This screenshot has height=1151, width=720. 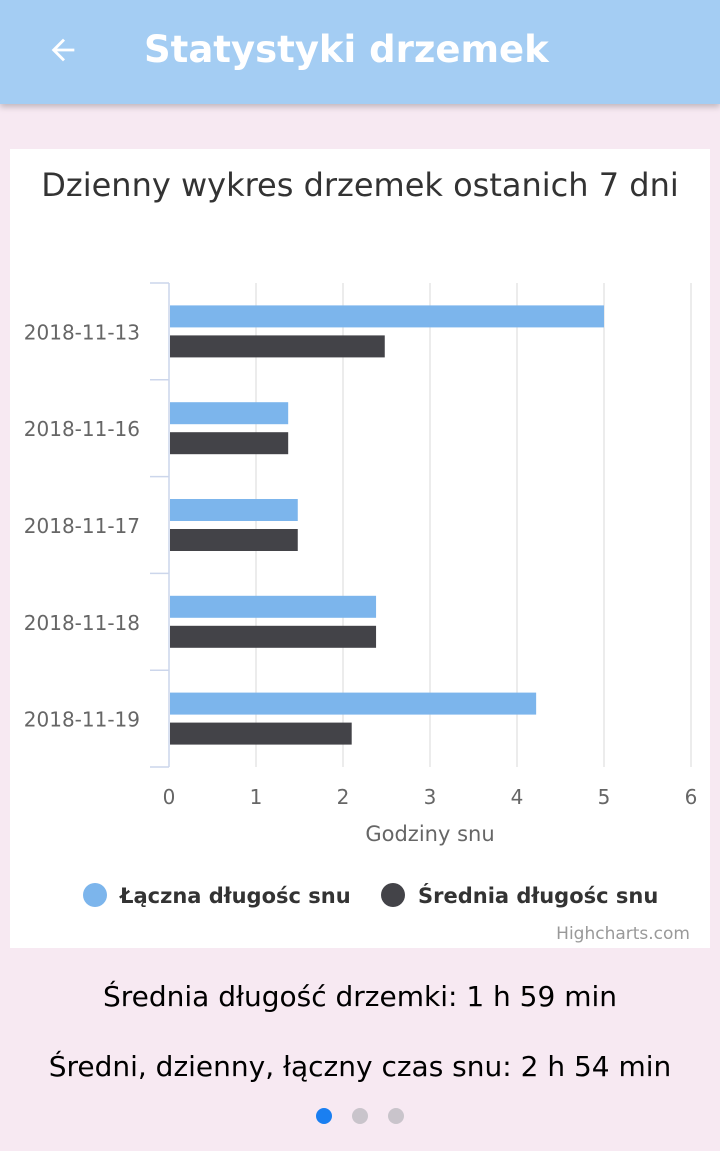 What do you see at coordinates (169, 797) in the screenshot?
I see `x-tick-label: 0` at bounding box center [169, 797].